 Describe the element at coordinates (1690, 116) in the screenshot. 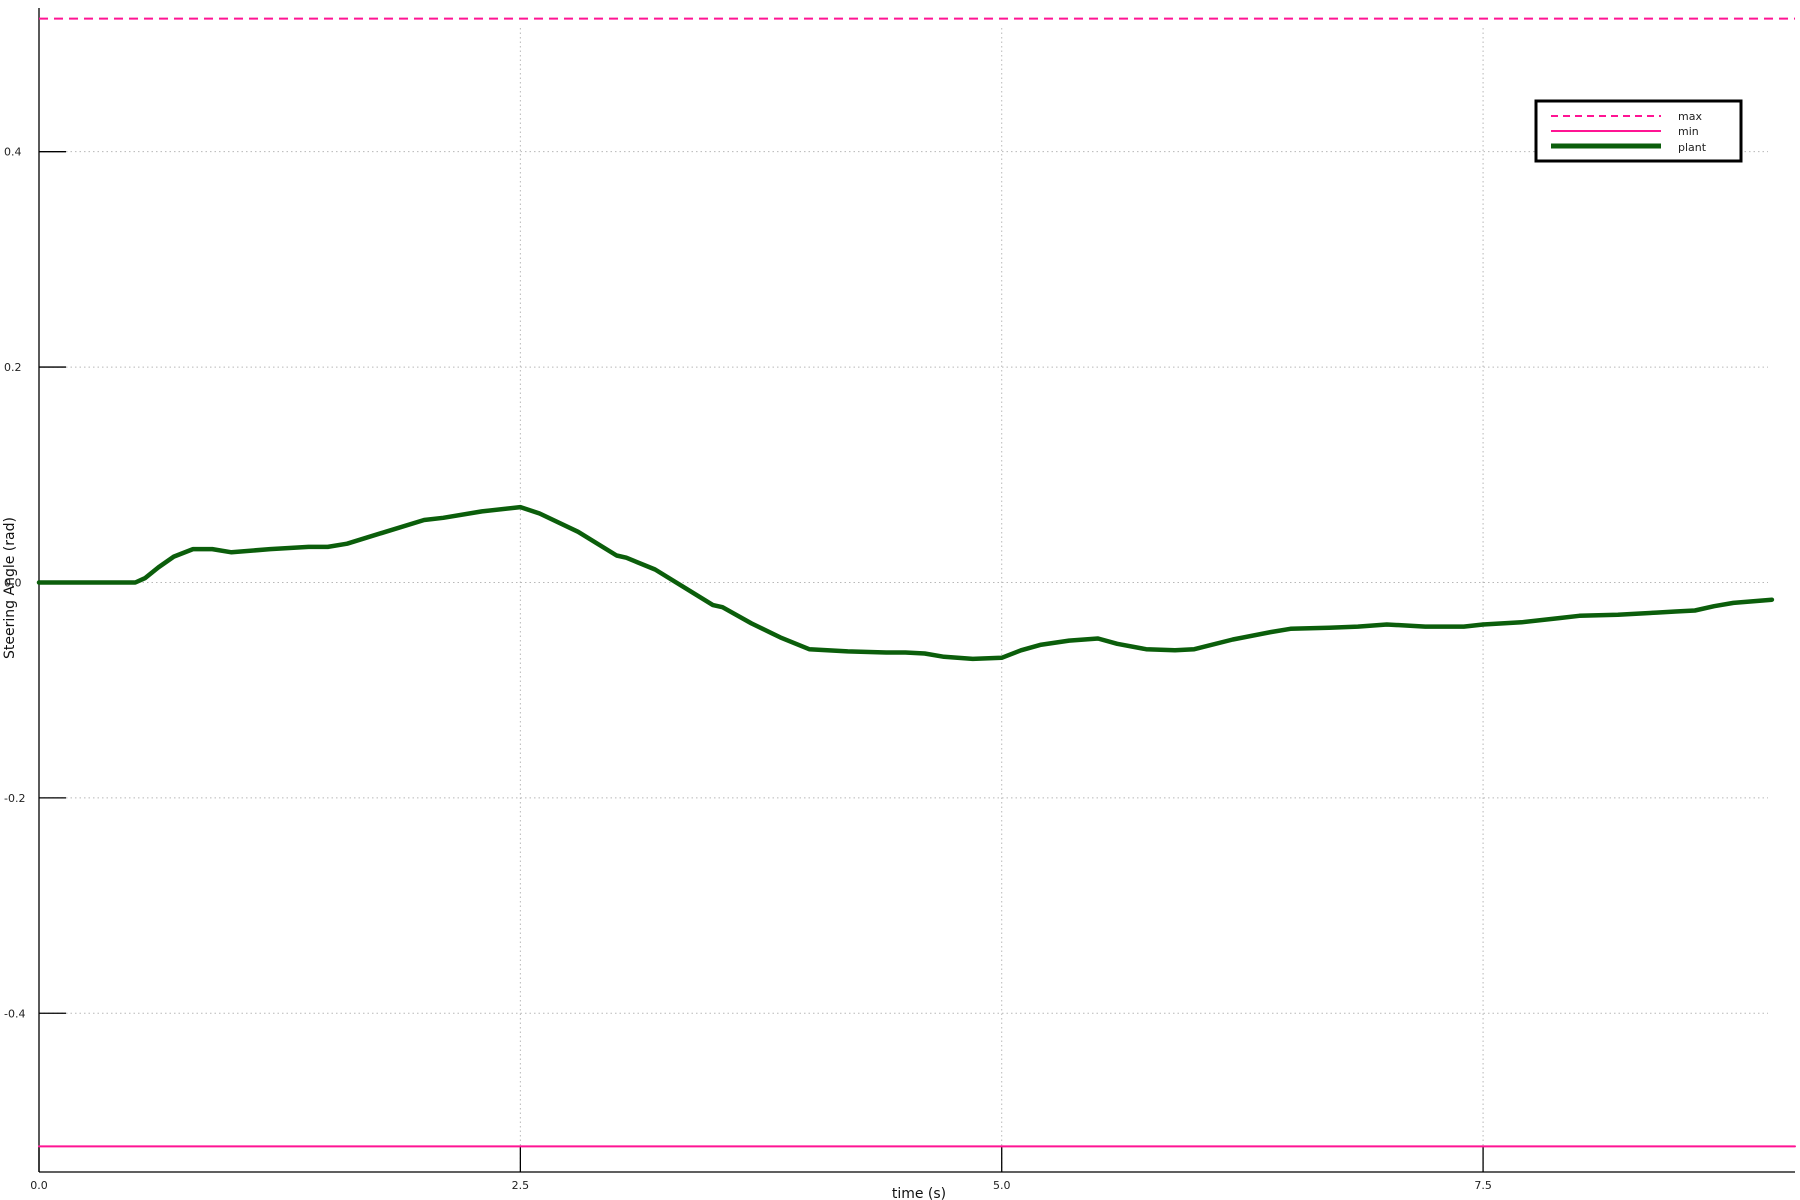

I see `legend-label-max: max` at that location.